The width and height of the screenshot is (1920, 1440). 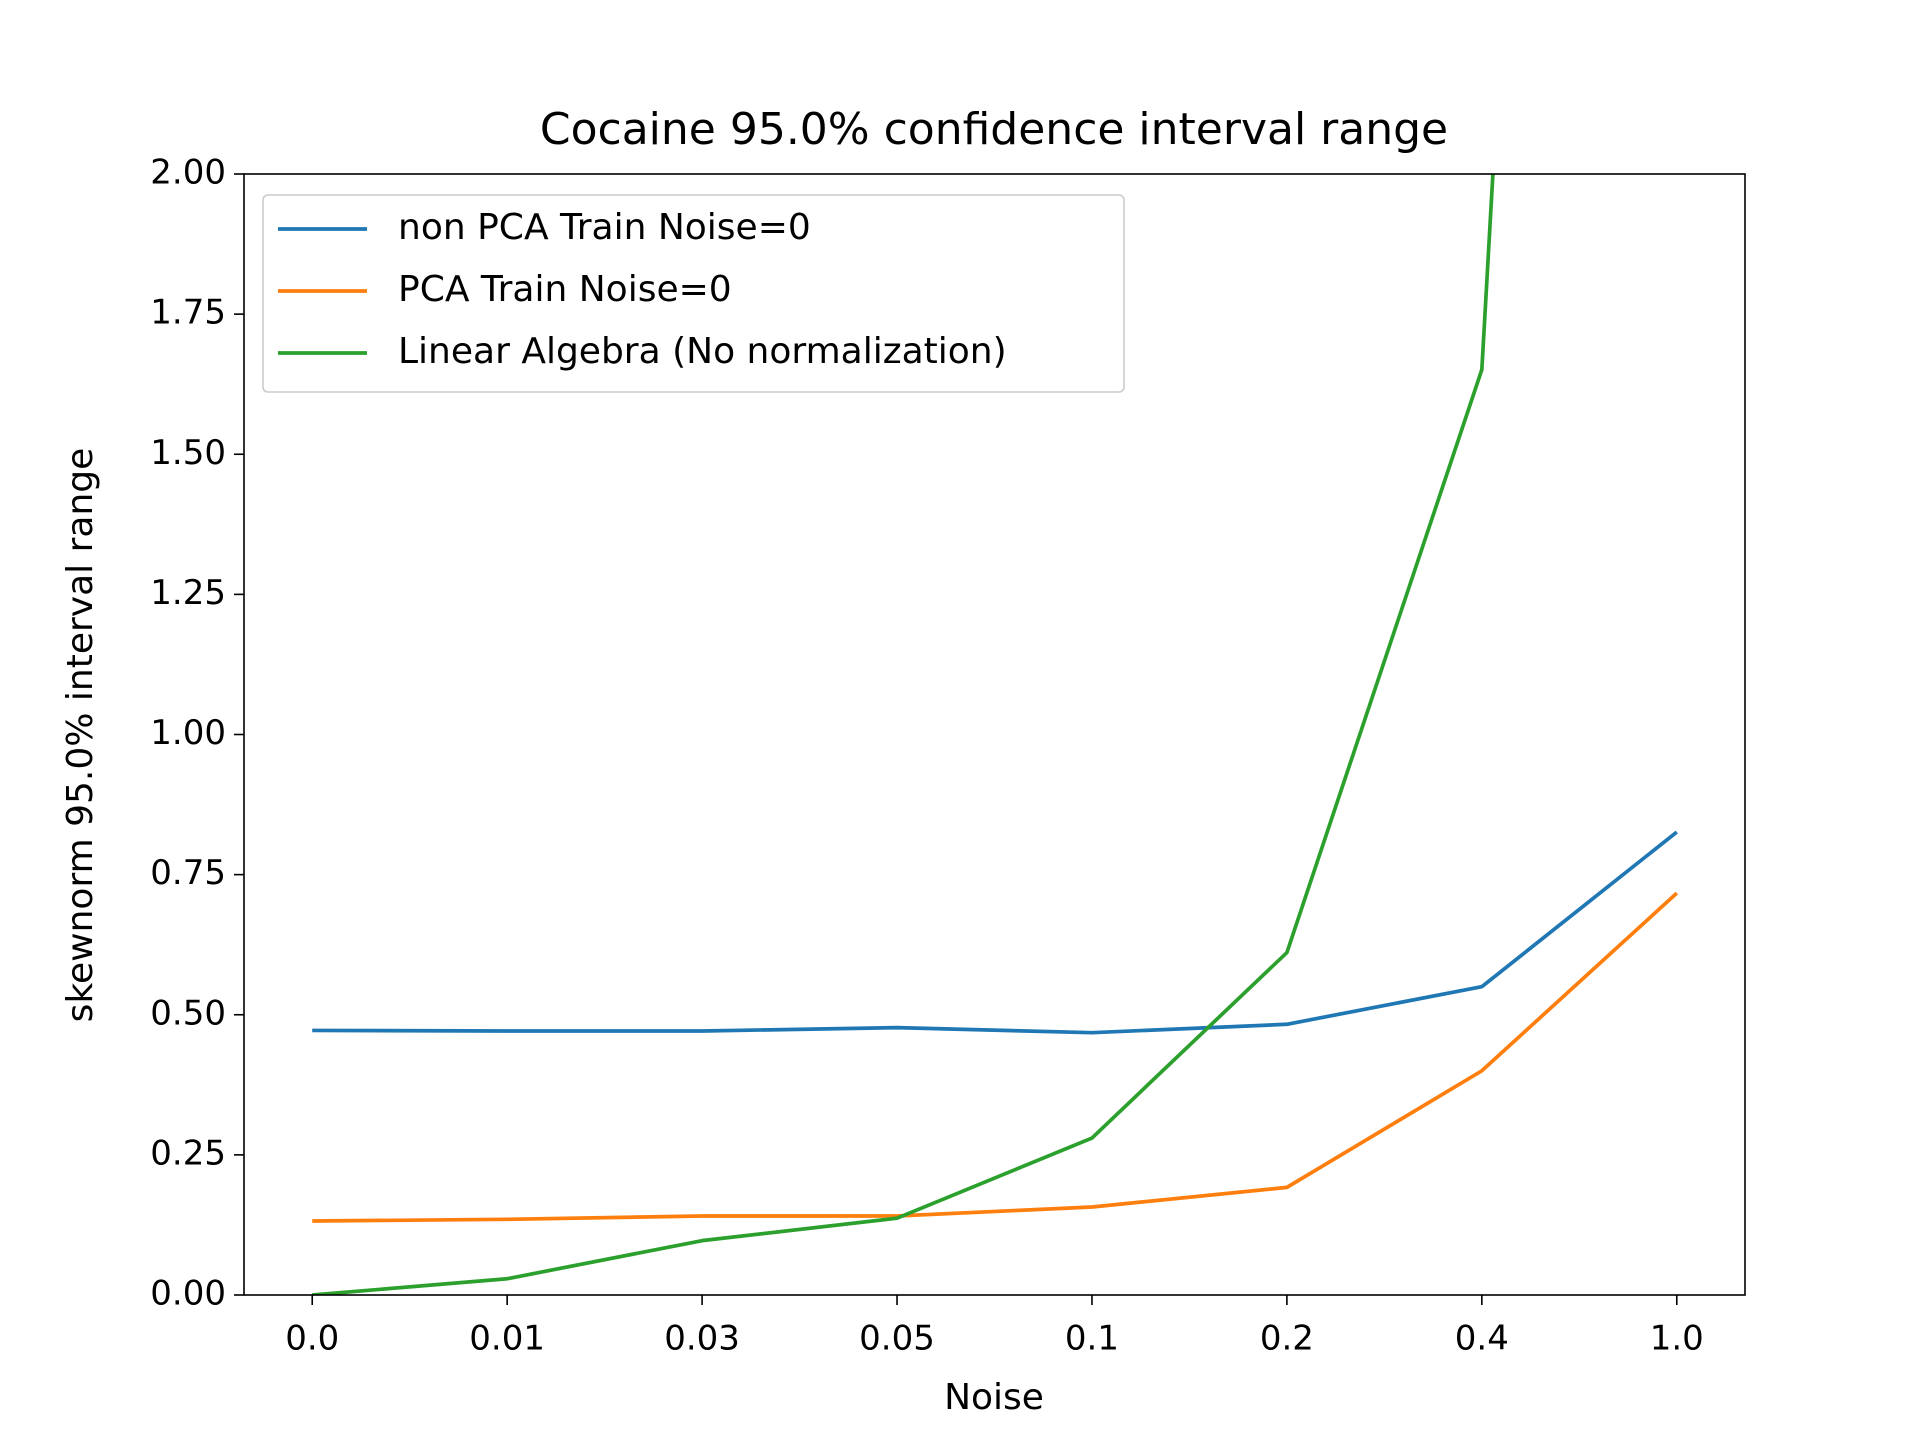 What do you see at coordinates (188, 173) in the screenshot?
I see `y-tick-label: 2.00` at bounding box center [188, 173].